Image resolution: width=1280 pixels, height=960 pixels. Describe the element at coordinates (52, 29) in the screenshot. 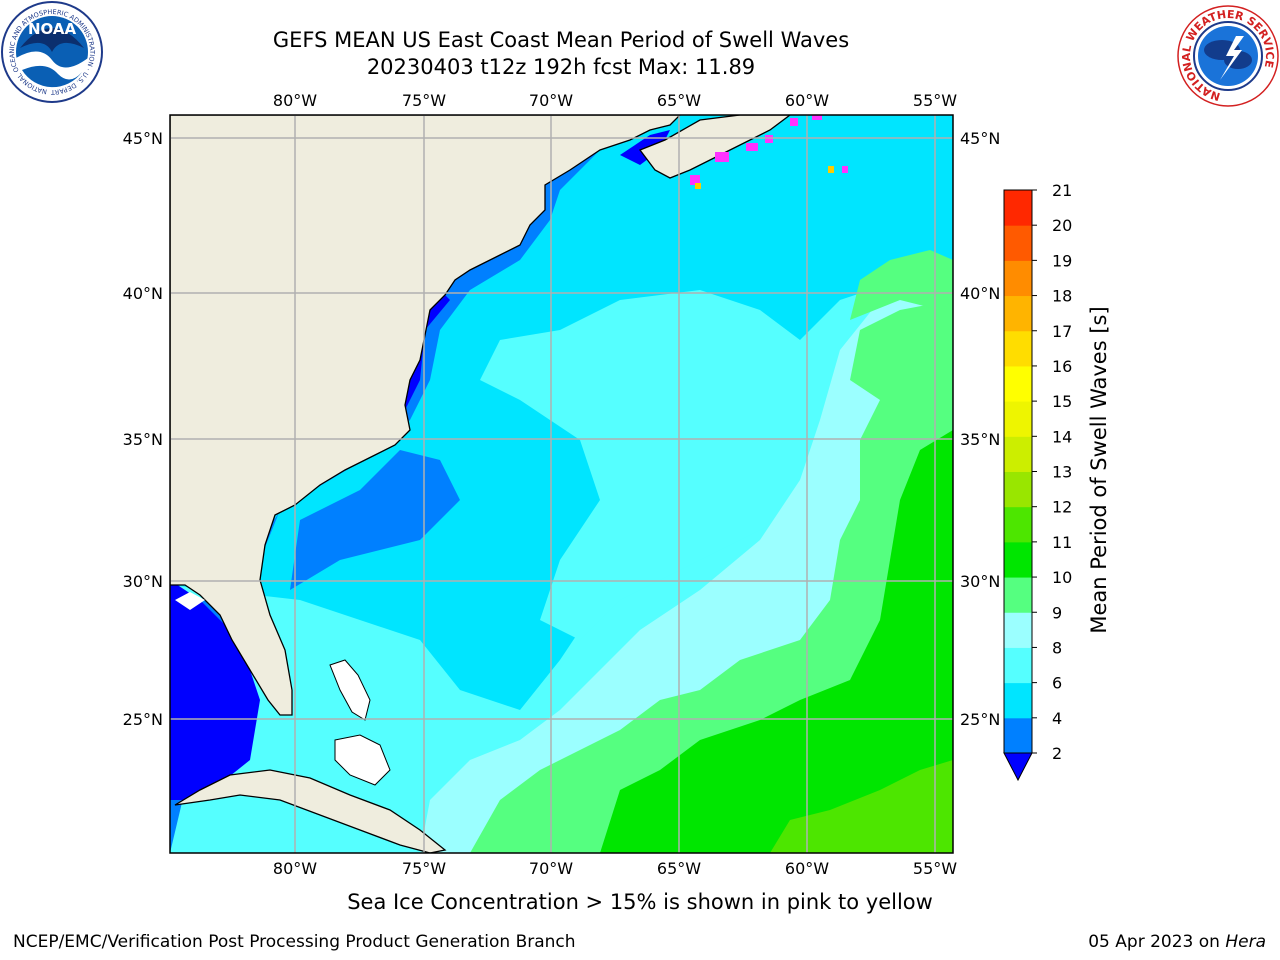

I see `noaa-logo-text: NOAA` at that location.